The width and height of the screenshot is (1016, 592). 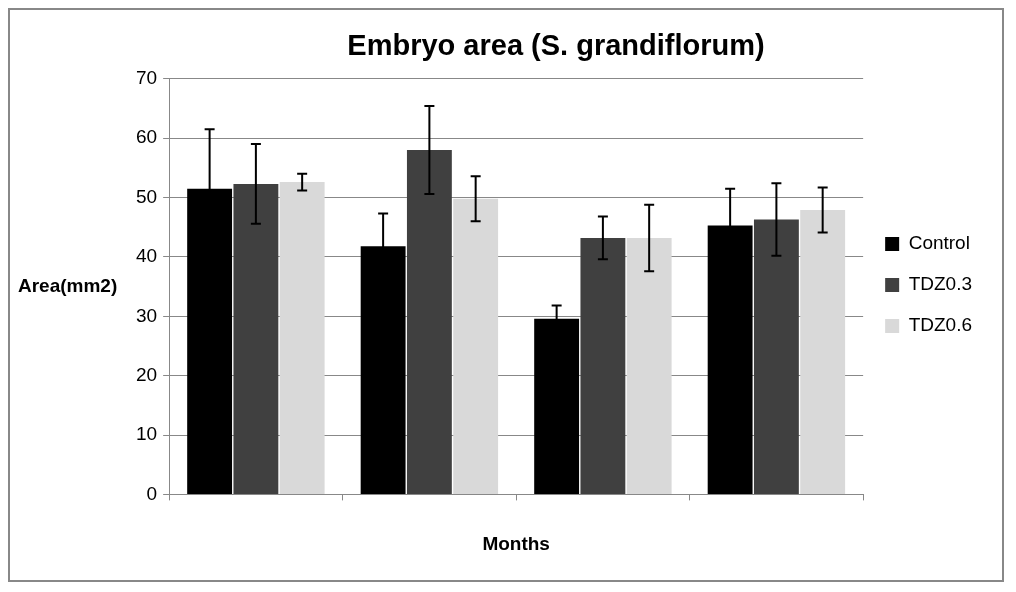 What do you see at coordinates (146, 137) in the screenshot?
I see `y-tick-label: 60` at bounding box center [146, 137].